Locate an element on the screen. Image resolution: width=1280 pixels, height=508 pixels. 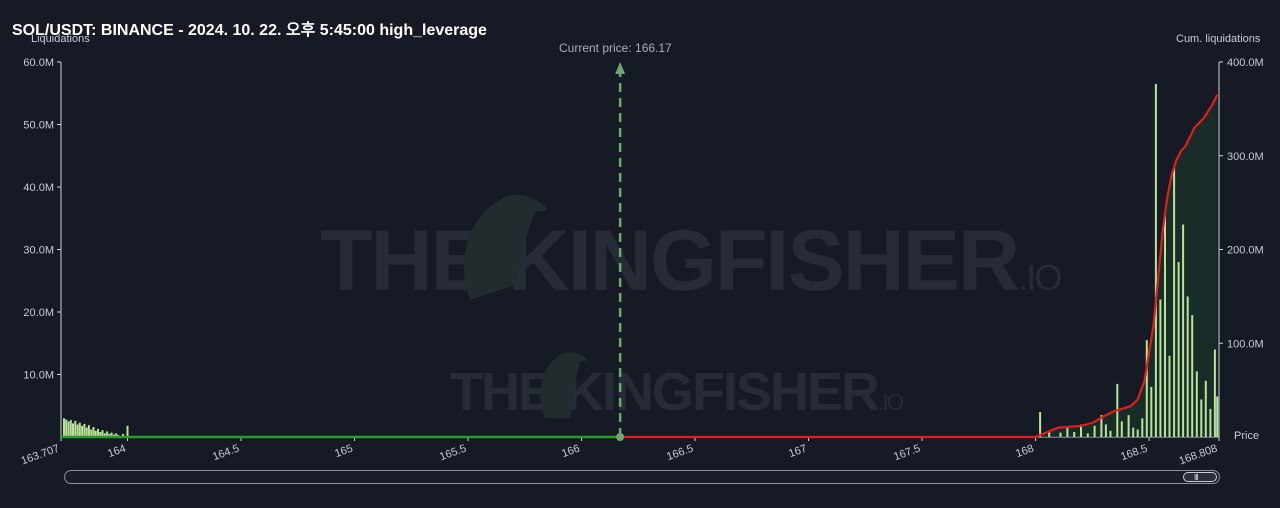
left-axis-title: Liquidations is located at coordinates (60, 39).